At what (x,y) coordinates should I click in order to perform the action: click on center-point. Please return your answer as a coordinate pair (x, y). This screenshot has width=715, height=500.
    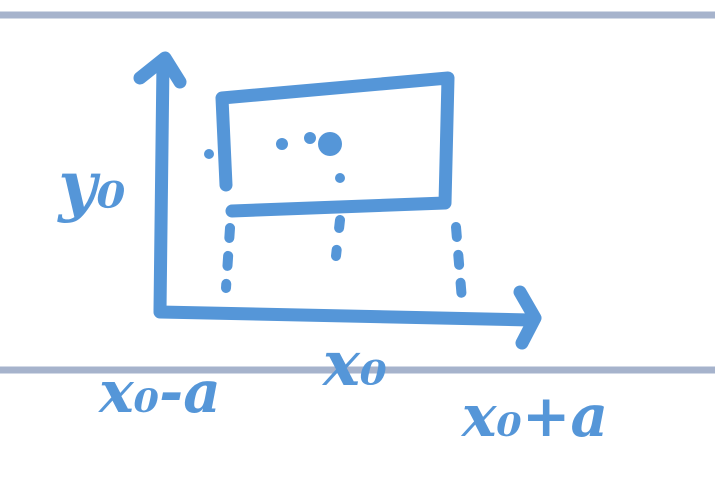
    Looking at the image, I should click on (330, 144).